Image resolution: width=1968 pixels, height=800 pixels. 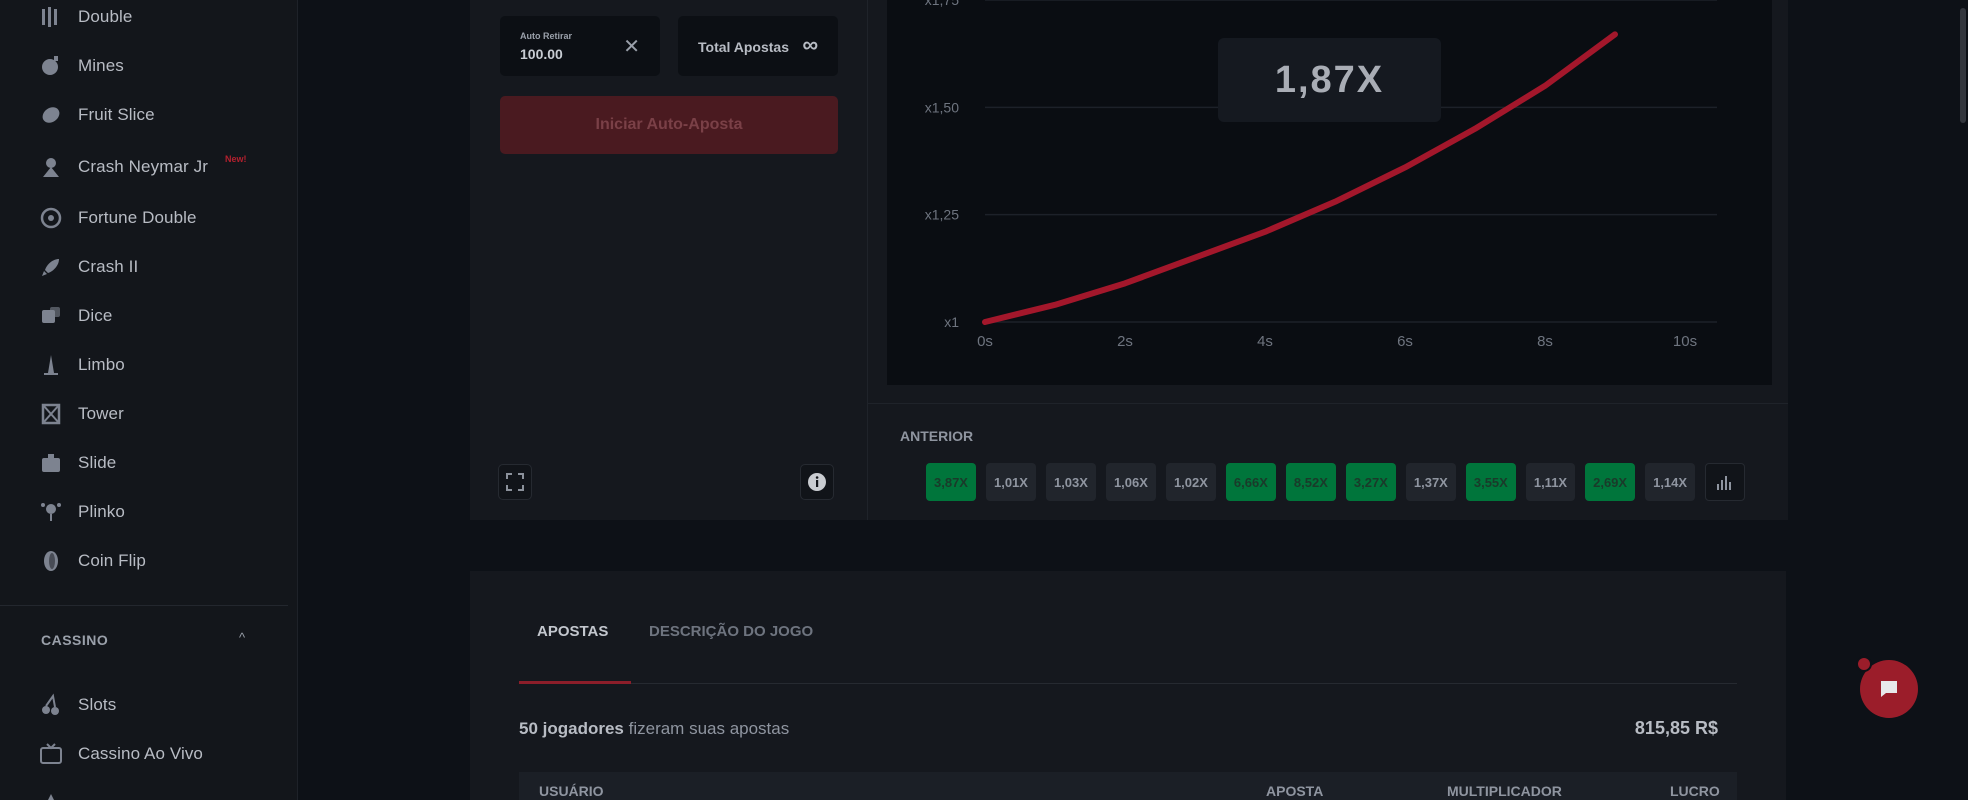 I want to click on sidebar-item-label: Double, so click(x=105, y=16).